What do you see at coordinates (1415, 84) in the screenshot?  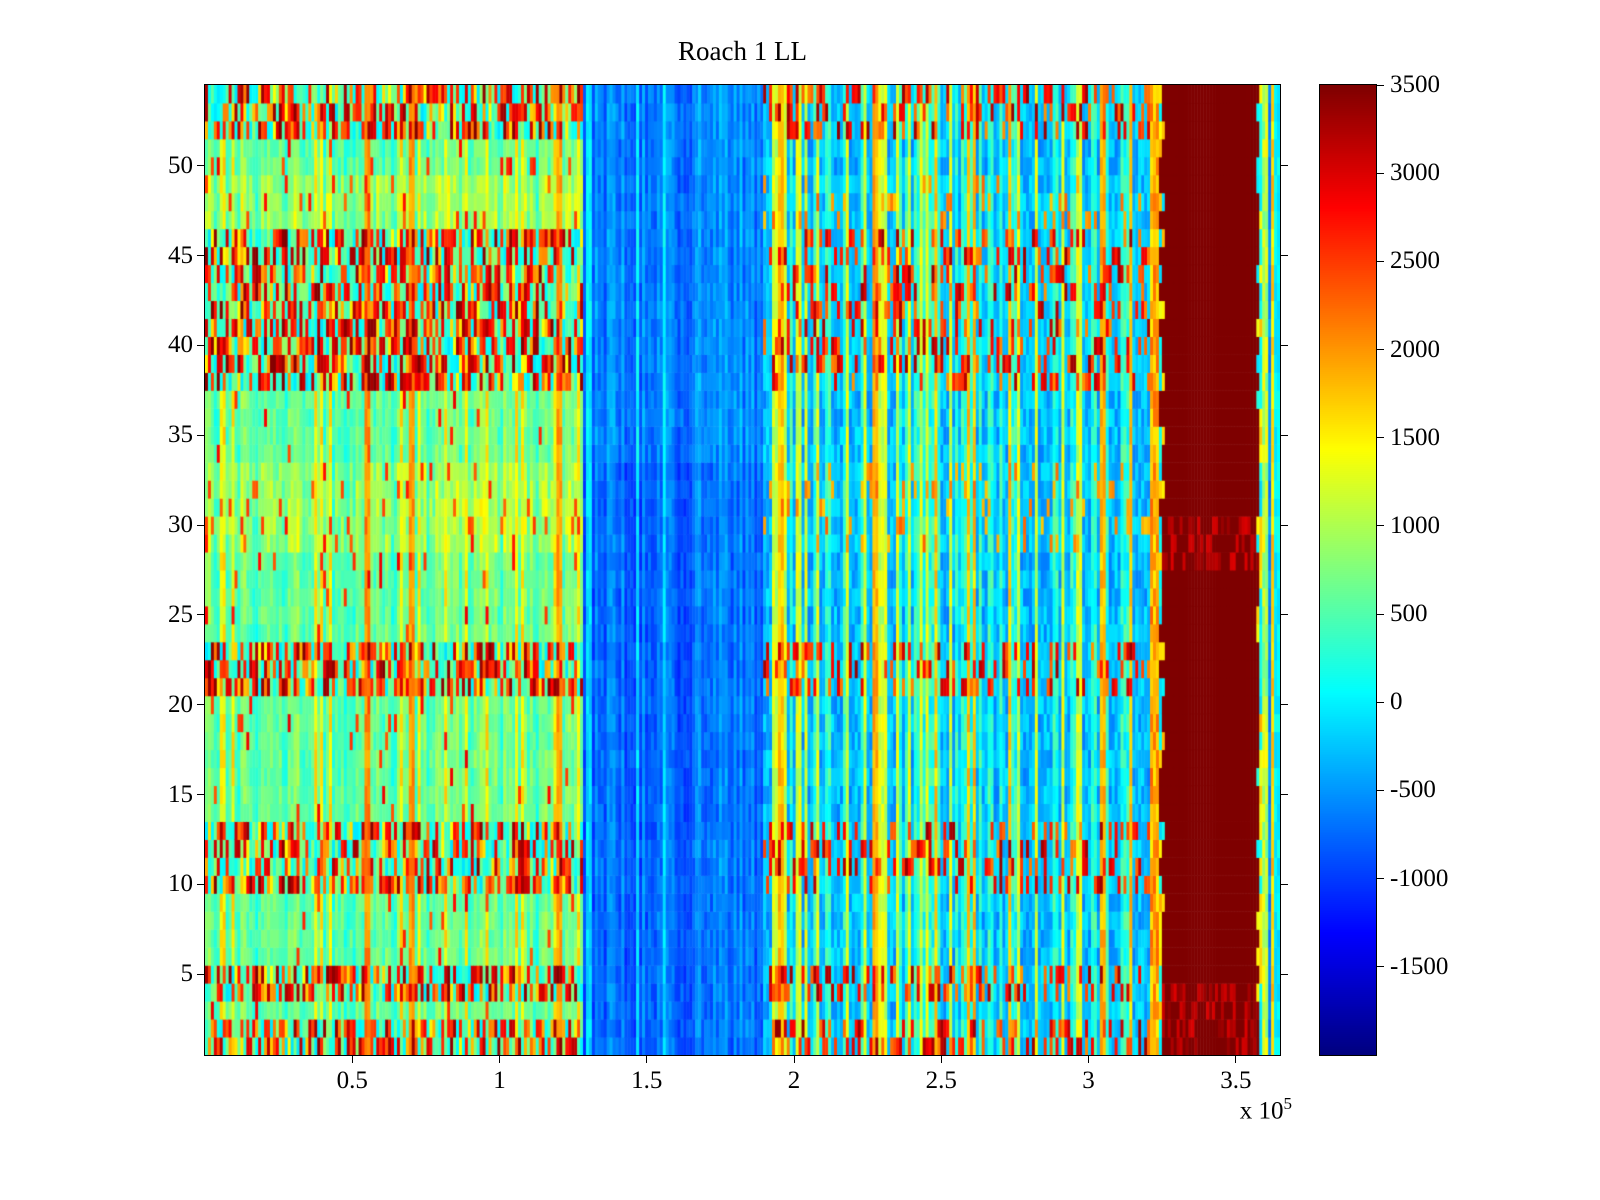 I see `colorbar-tick-label: 3500` at bounding box center [1415, 84].